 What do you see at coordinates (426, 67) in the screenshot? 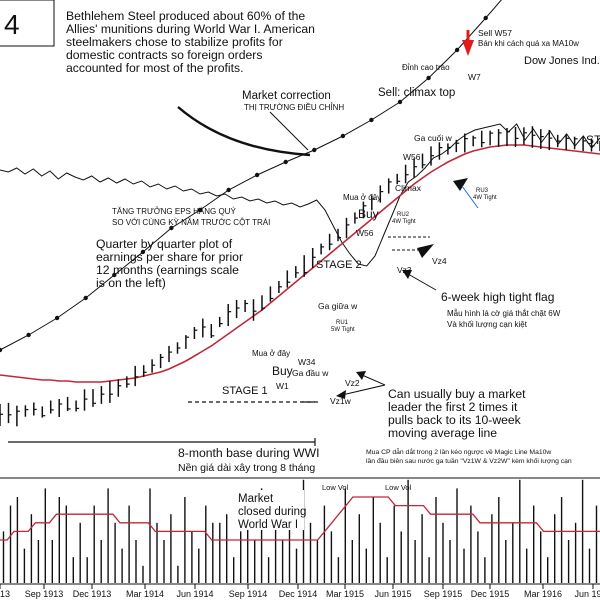
I see `label-dinh-cao-trao: Đỉnh cao trào` at bounding box center [426, 67].